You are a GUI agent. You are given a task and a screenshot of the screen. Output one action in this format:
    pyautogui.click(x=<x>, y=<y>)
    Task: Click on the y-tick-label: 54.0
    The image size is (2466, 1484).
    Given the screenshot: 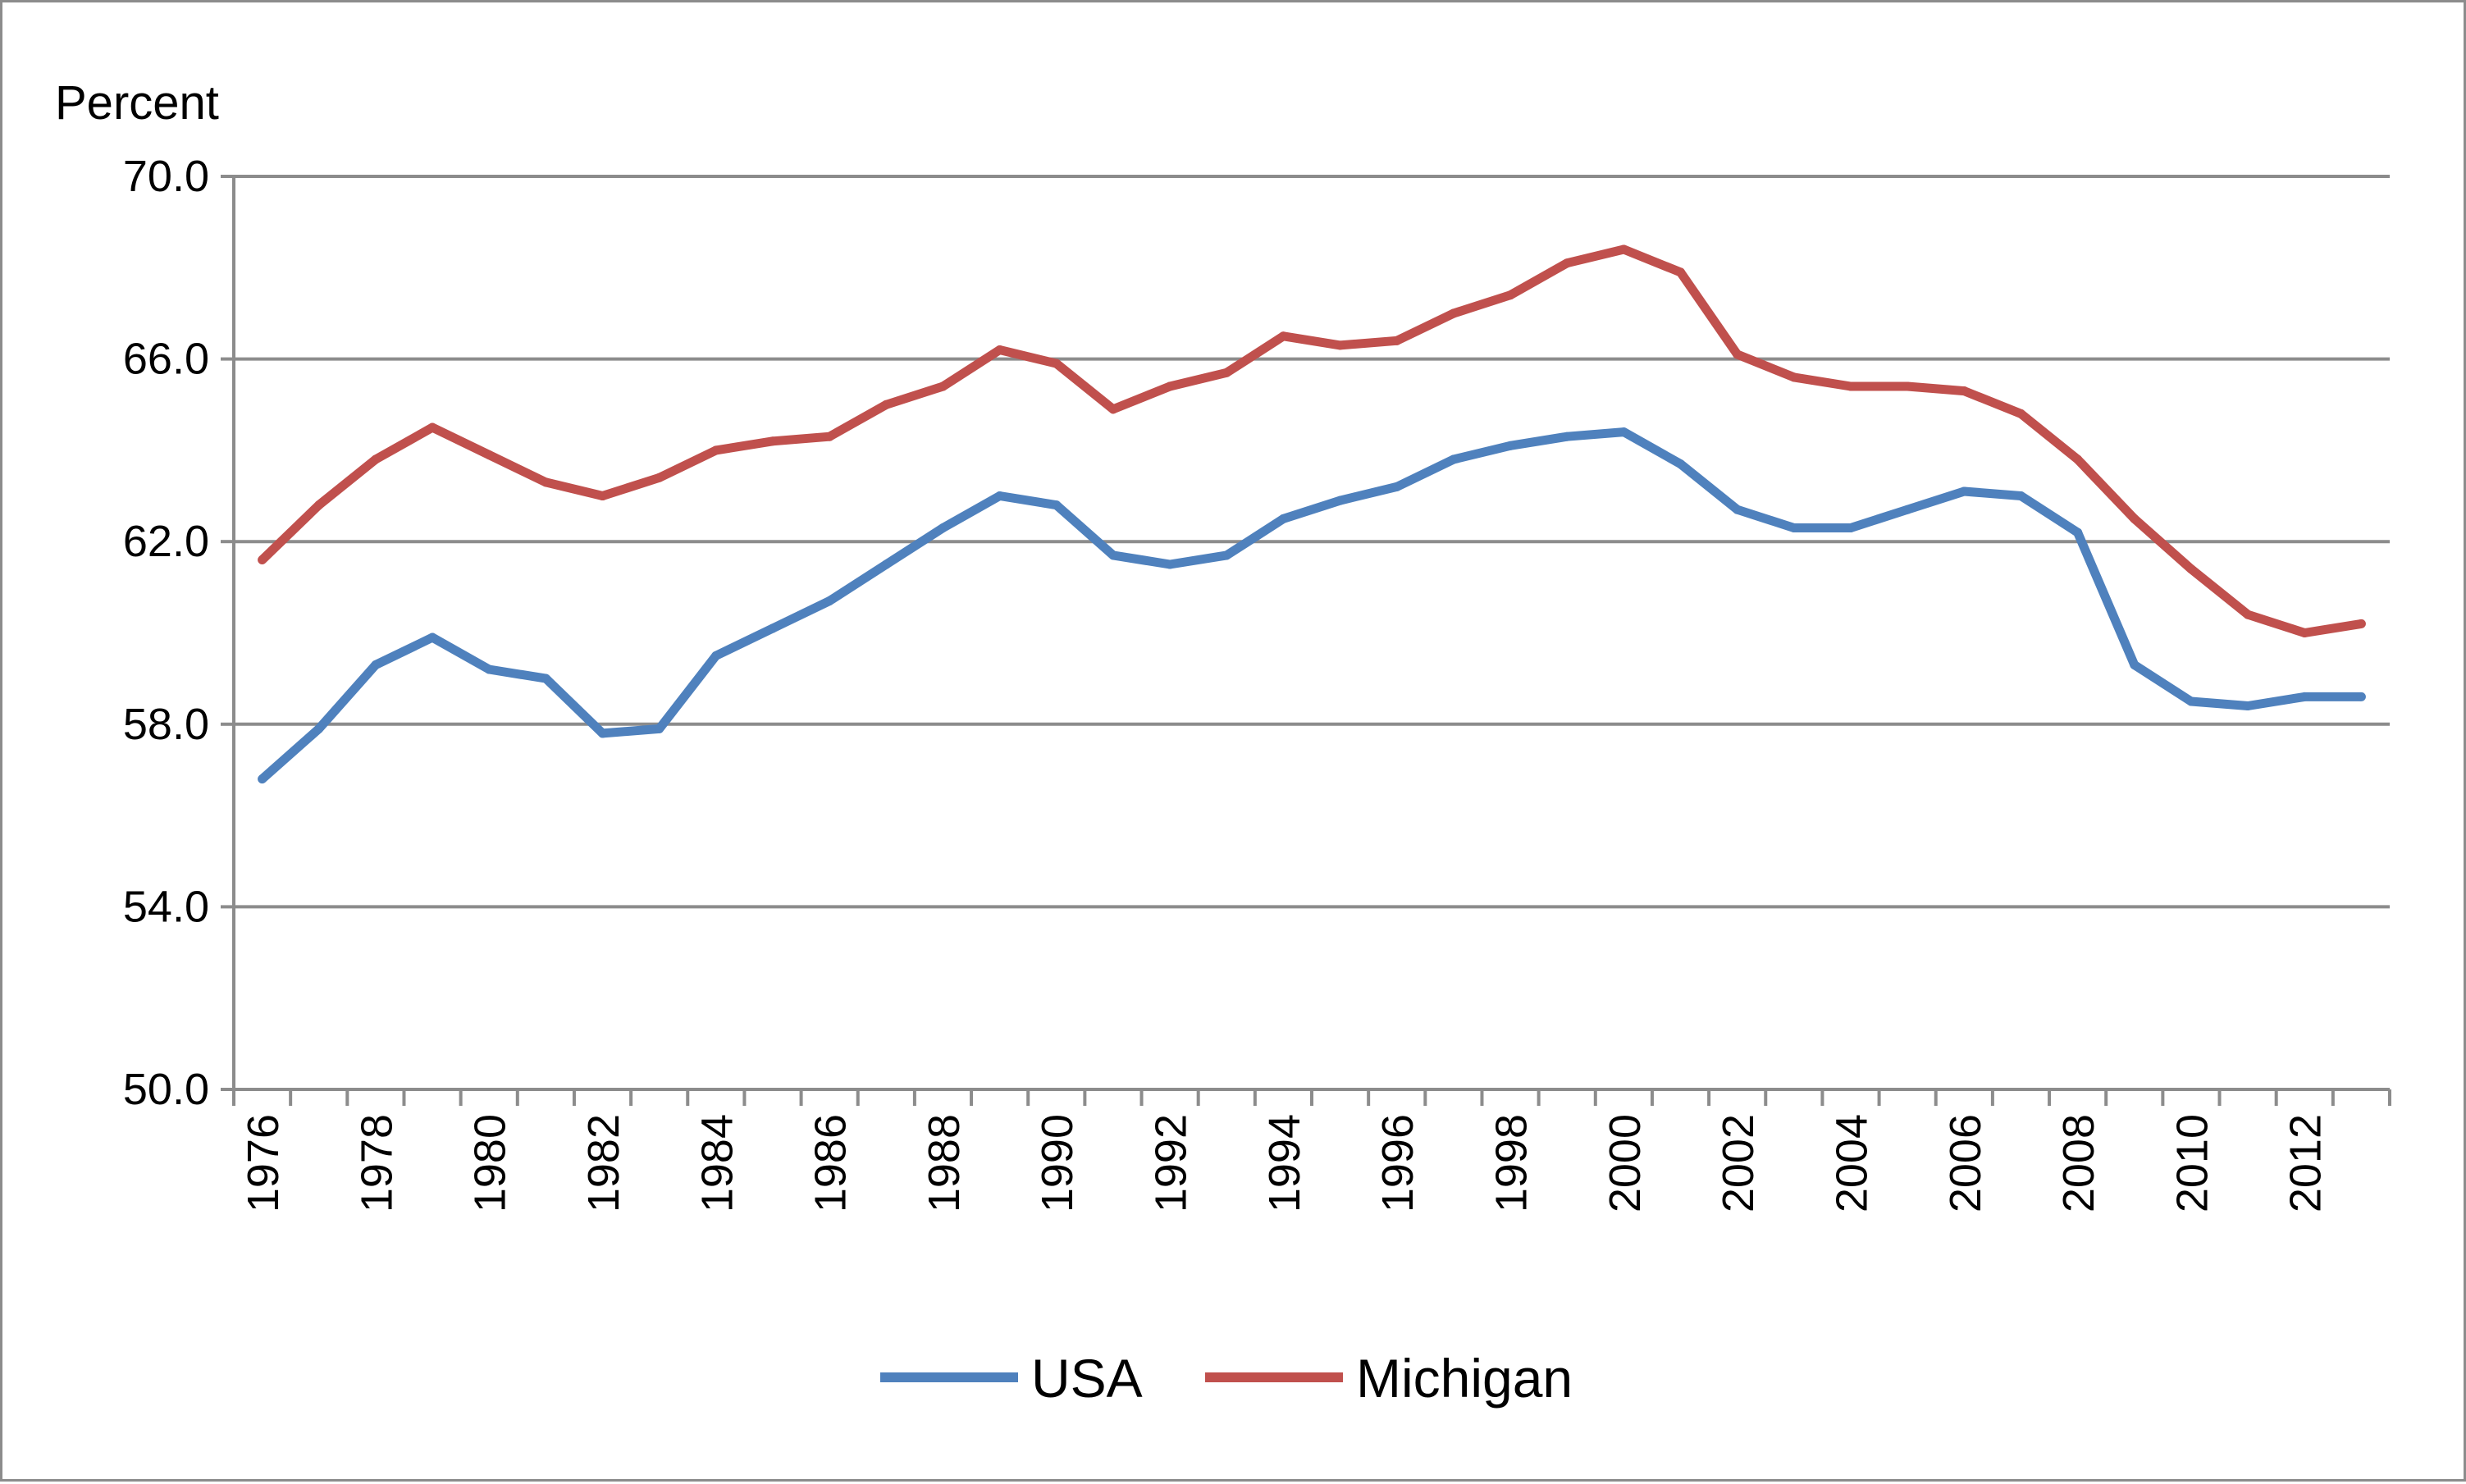 What is the action you would take?
    pyautogui.click(x=166, y=907)
    